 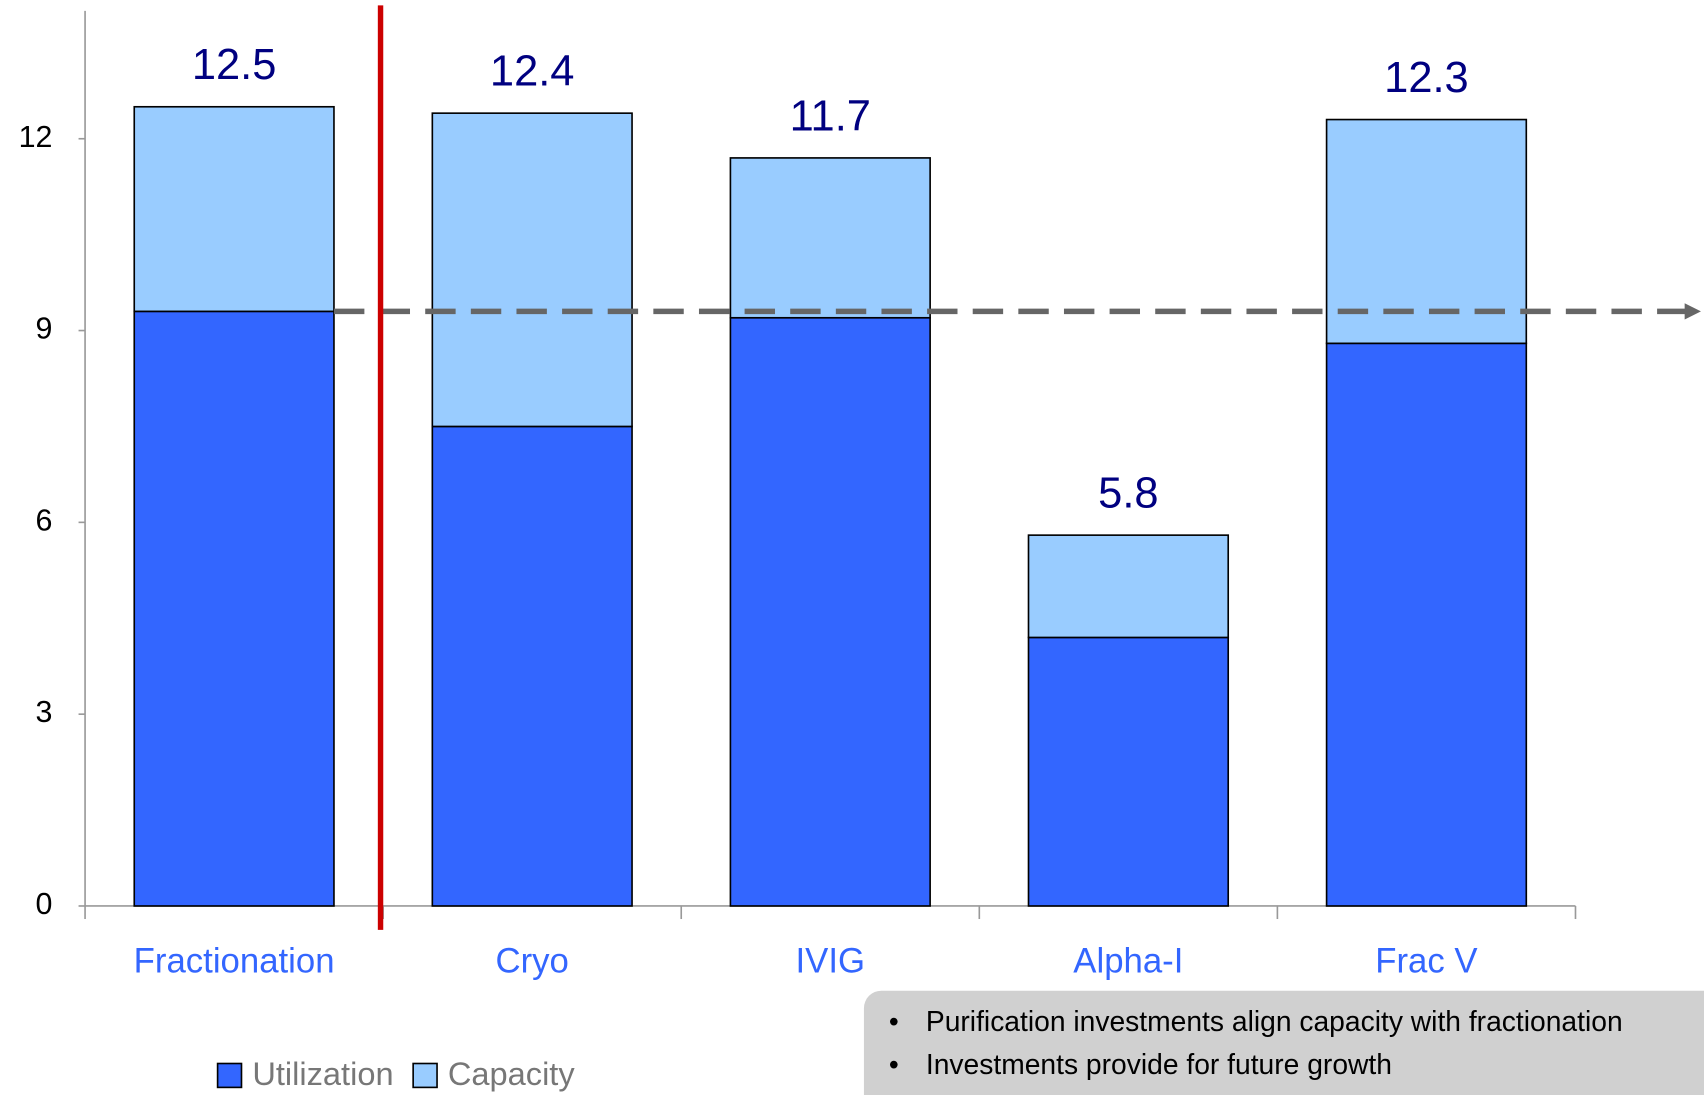 I want to click on x-tick-label: Frac V, so click(x=1426, y=962).